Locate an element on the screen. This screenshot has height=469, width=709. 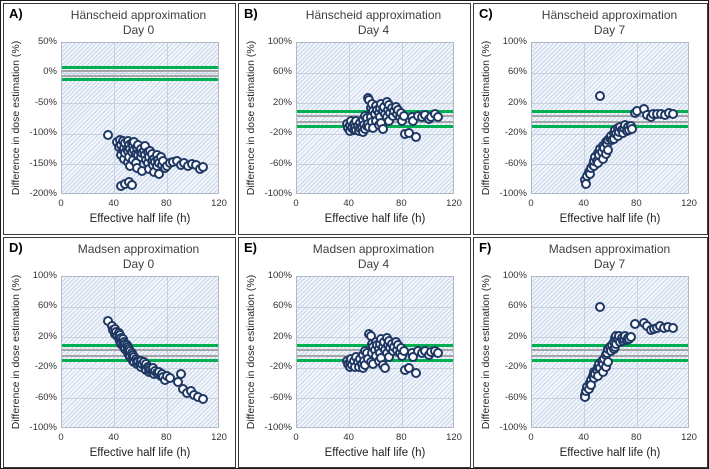
mean-line-lower is located at coordinates (140, 75).